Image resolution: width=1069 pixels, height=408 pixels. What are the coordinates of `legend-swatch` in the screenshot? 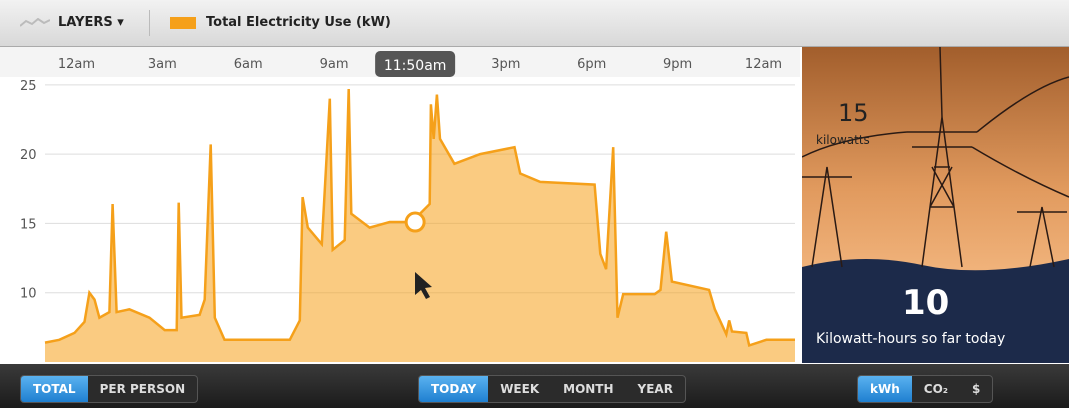 It's located at (183, 23).